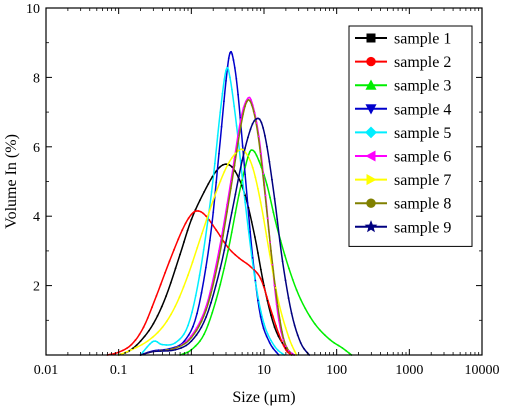  I want to click on x-tick-label: 0.01, so click(46, 370).